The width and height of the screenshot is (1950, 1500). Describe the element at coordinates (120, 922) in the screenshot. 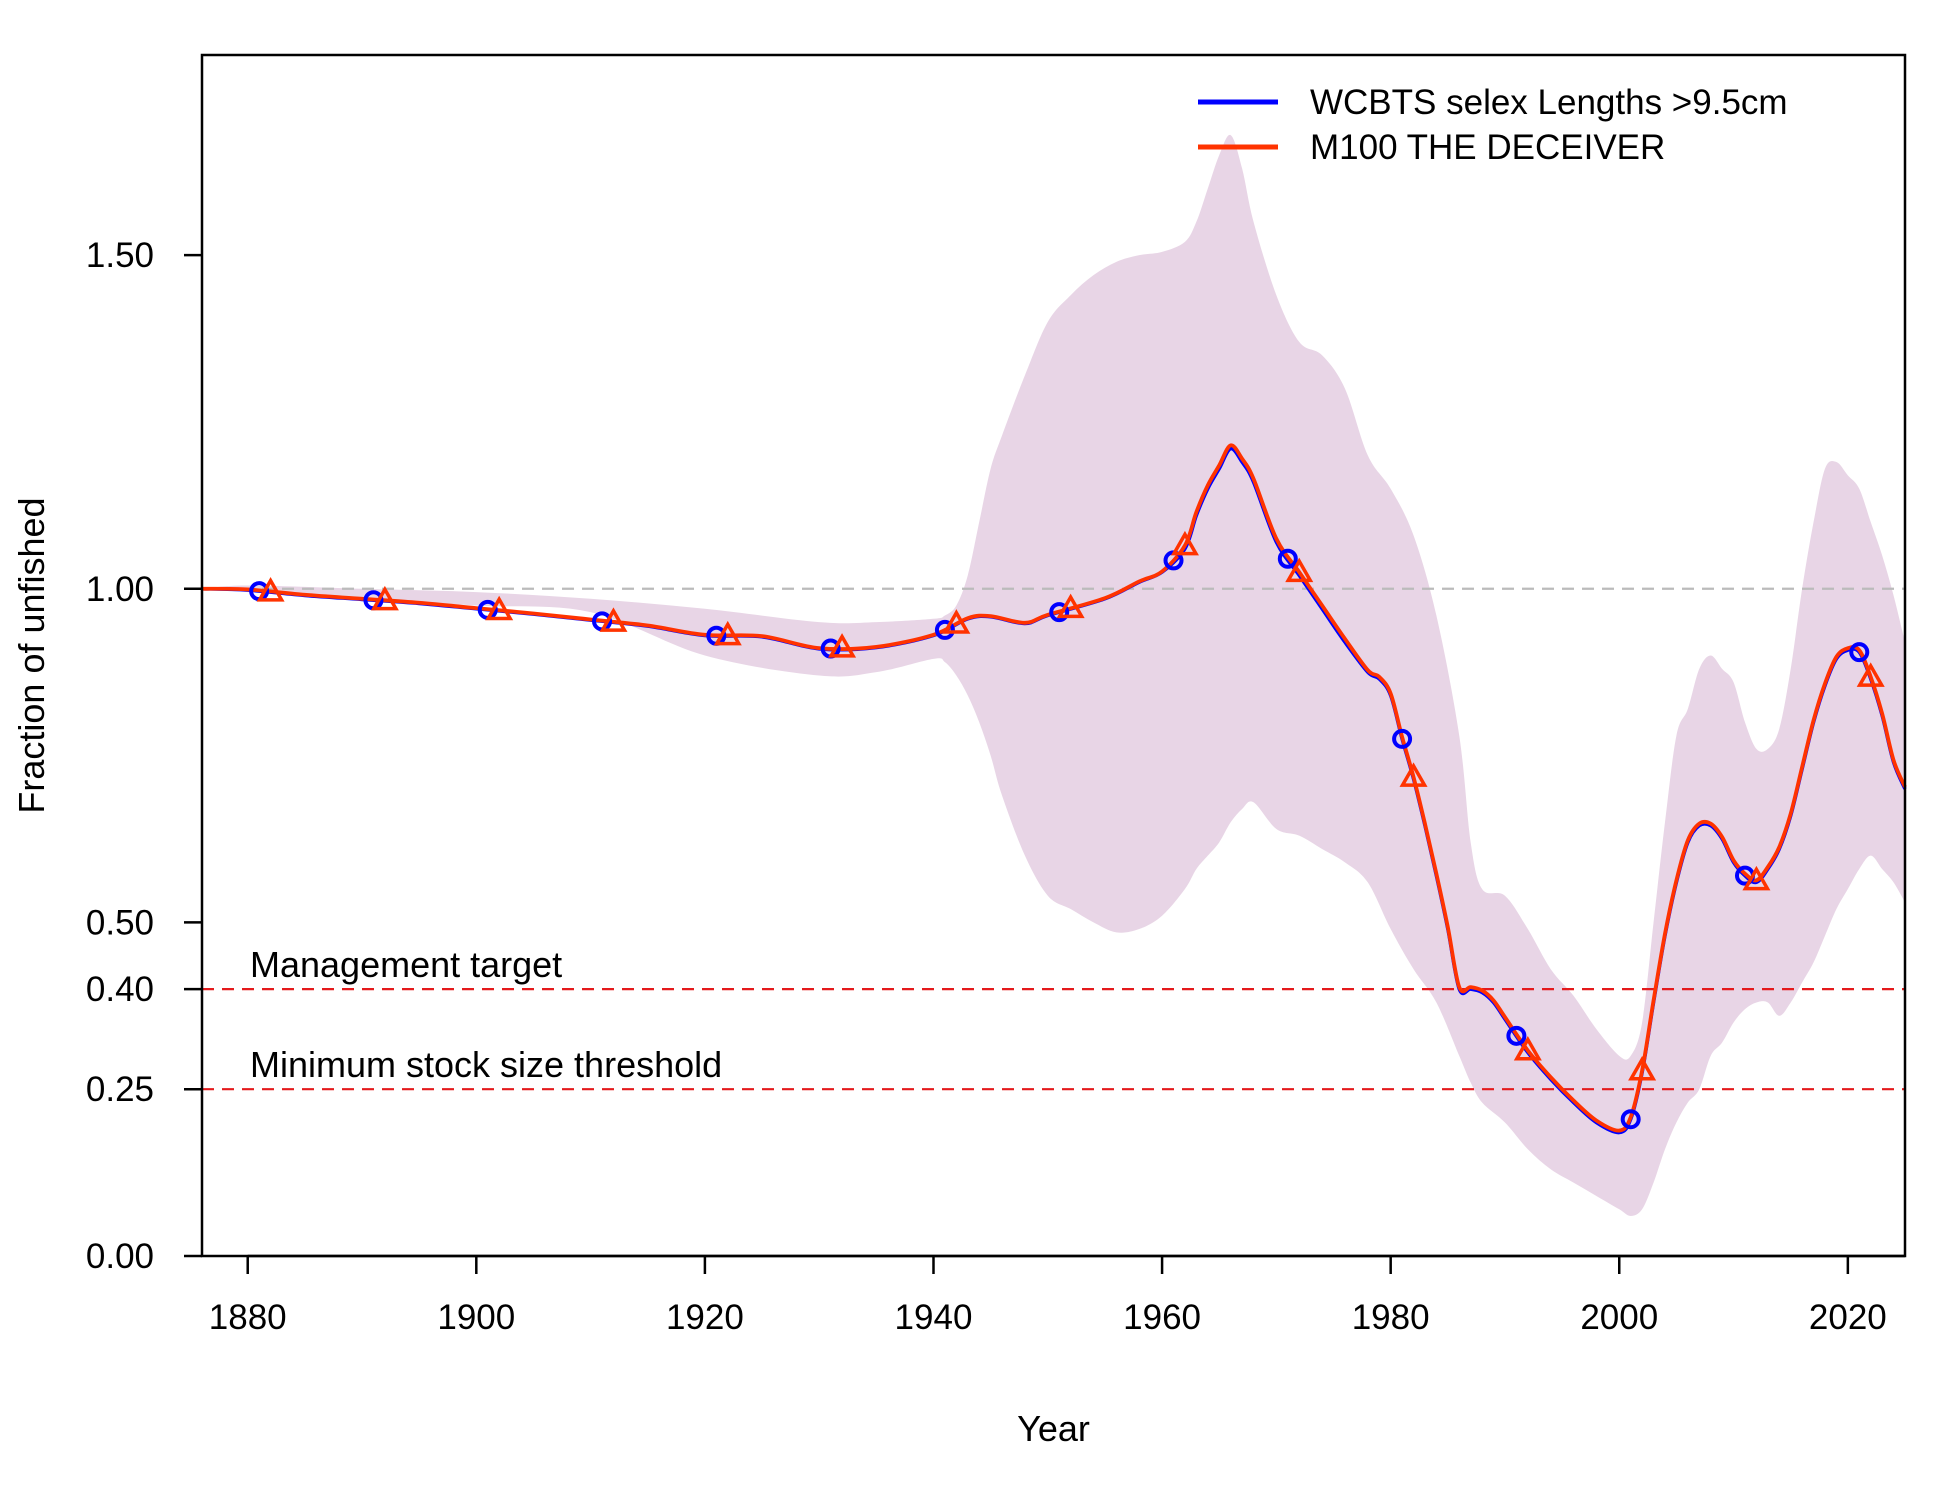

I see `y-tick-label: 0.50` at that location.